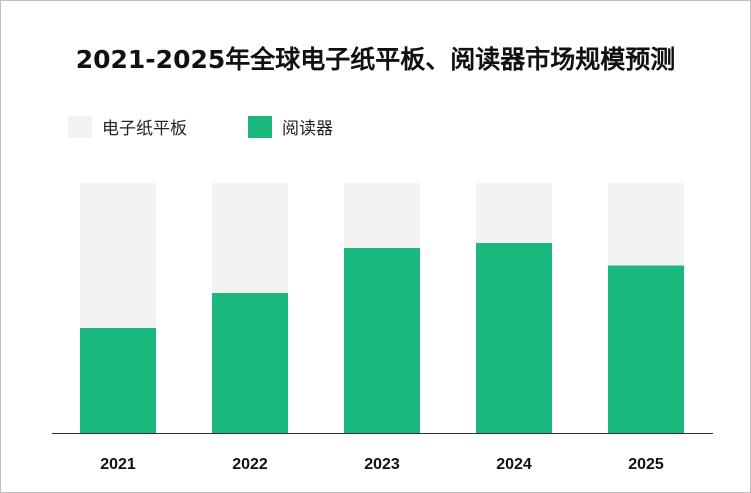 The image size is (751, 493). I want to click on bar-tablet-2024, so click(514, 213).